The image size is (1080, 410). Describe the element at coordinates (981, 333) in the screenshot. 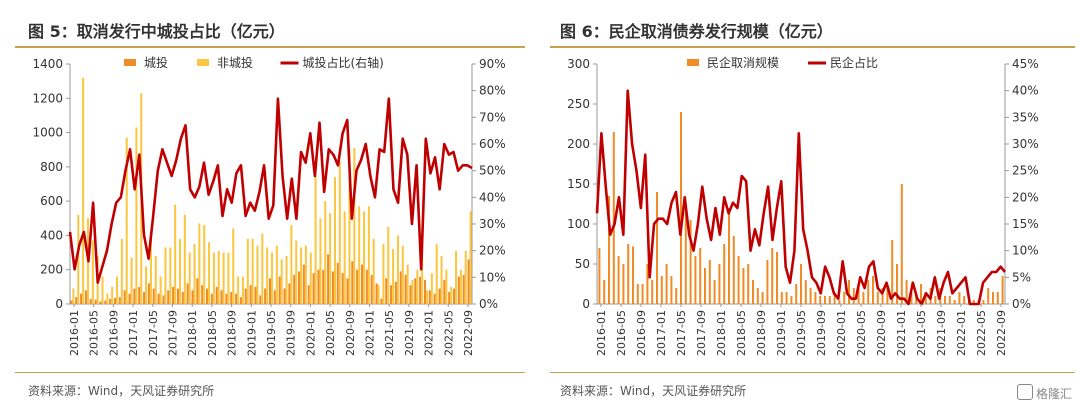

I see `right-x-tick-label: 2022-05` at that location.